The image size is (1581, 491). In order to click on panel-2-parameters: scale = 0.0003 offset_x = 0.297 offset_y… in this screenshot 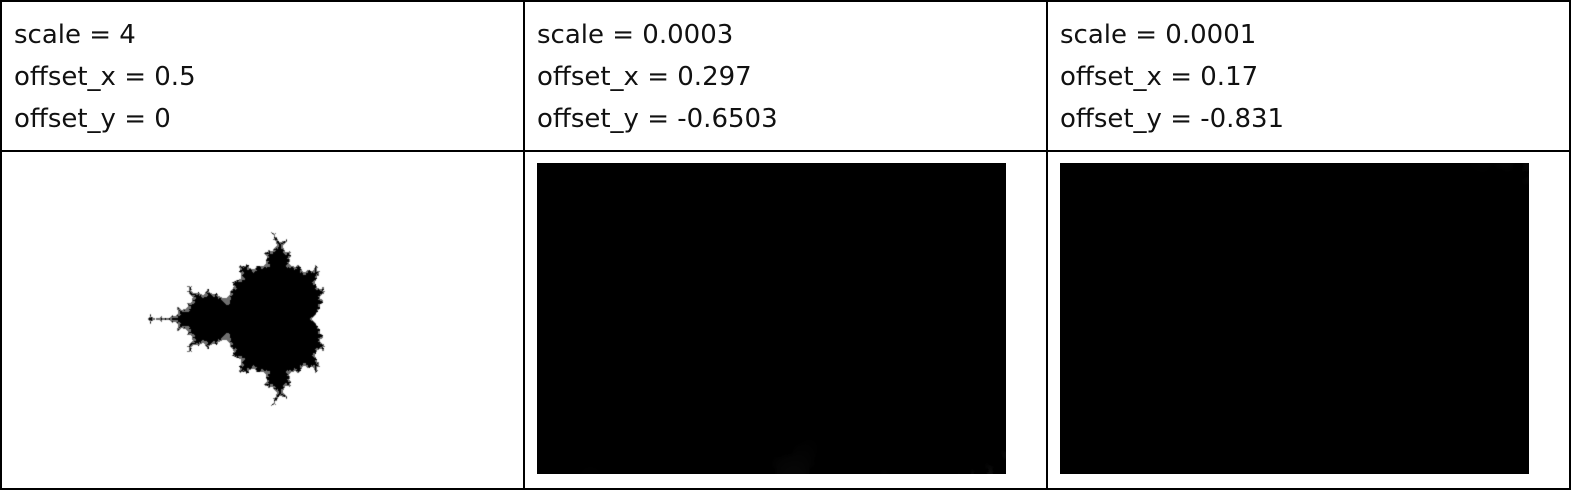, I will do `click(785, 76)`.